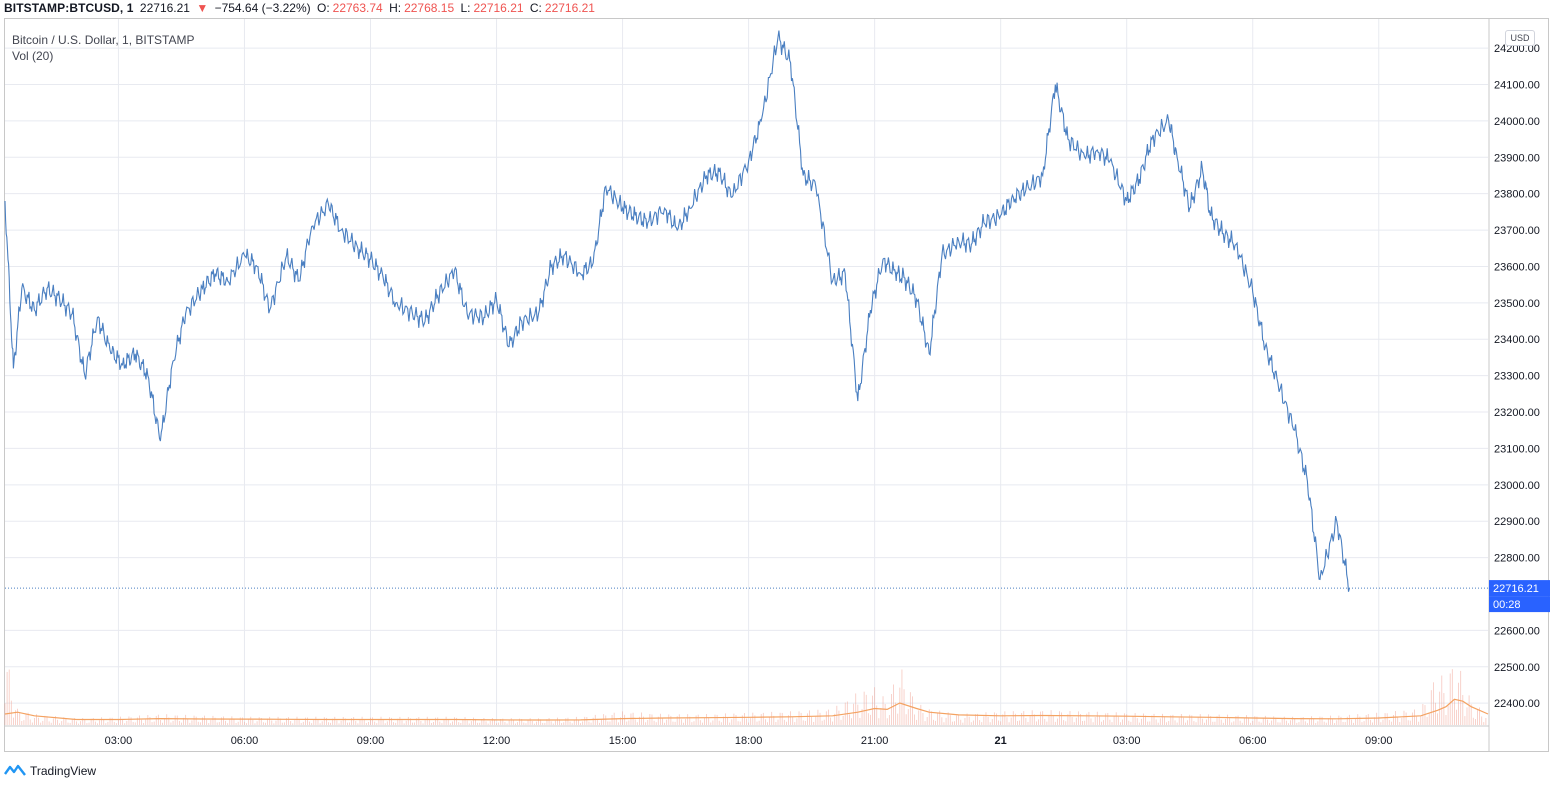 This screenshot has height=786, width=1553. What do you see at coordinates (1520, 38) in the screenshot?
I see `currency-button: USD` at bounding box center [1520, 38].